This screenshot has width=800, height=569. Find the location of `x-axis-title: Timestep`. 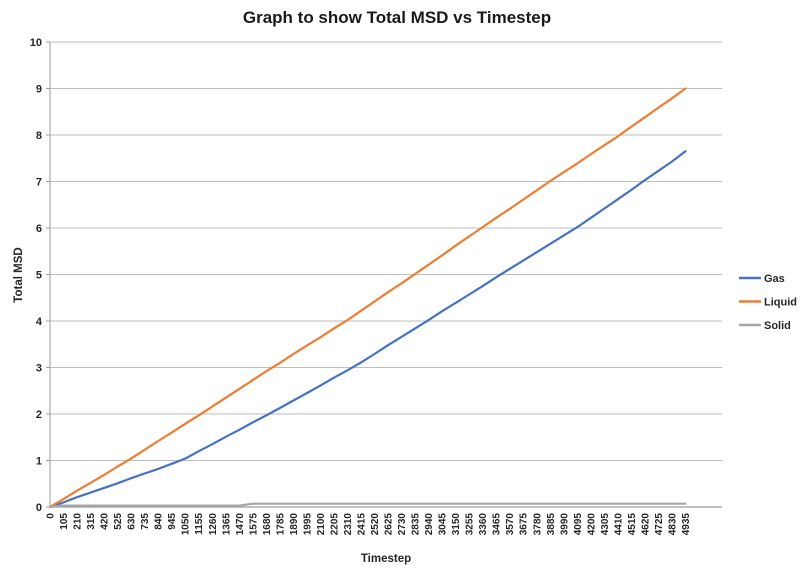

x-axis-title: Timestep is located at coordinates (386, 559).